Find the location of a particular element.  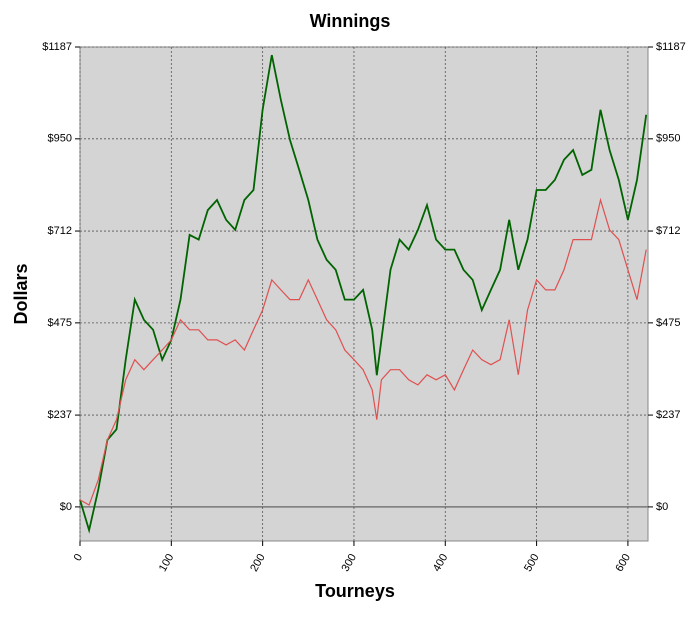

x-tick-label: 200 is located at coordinates (258, 563).